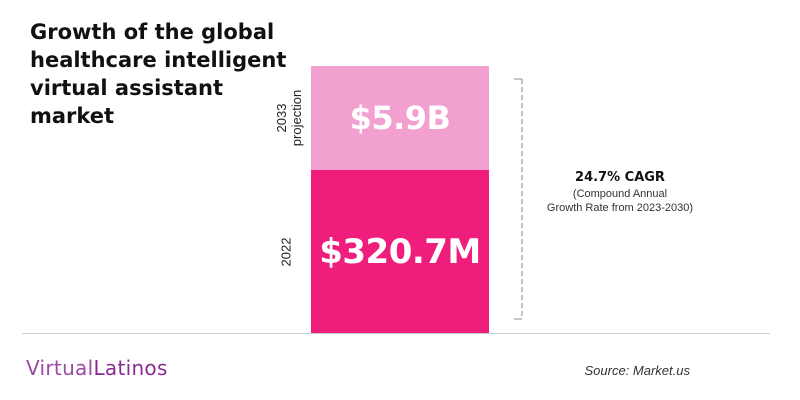 The image size is (800, 400). Describe the element at coordinates (158, 60) in the screenshot. I see `title-line: healthcare intelligent` at that location.